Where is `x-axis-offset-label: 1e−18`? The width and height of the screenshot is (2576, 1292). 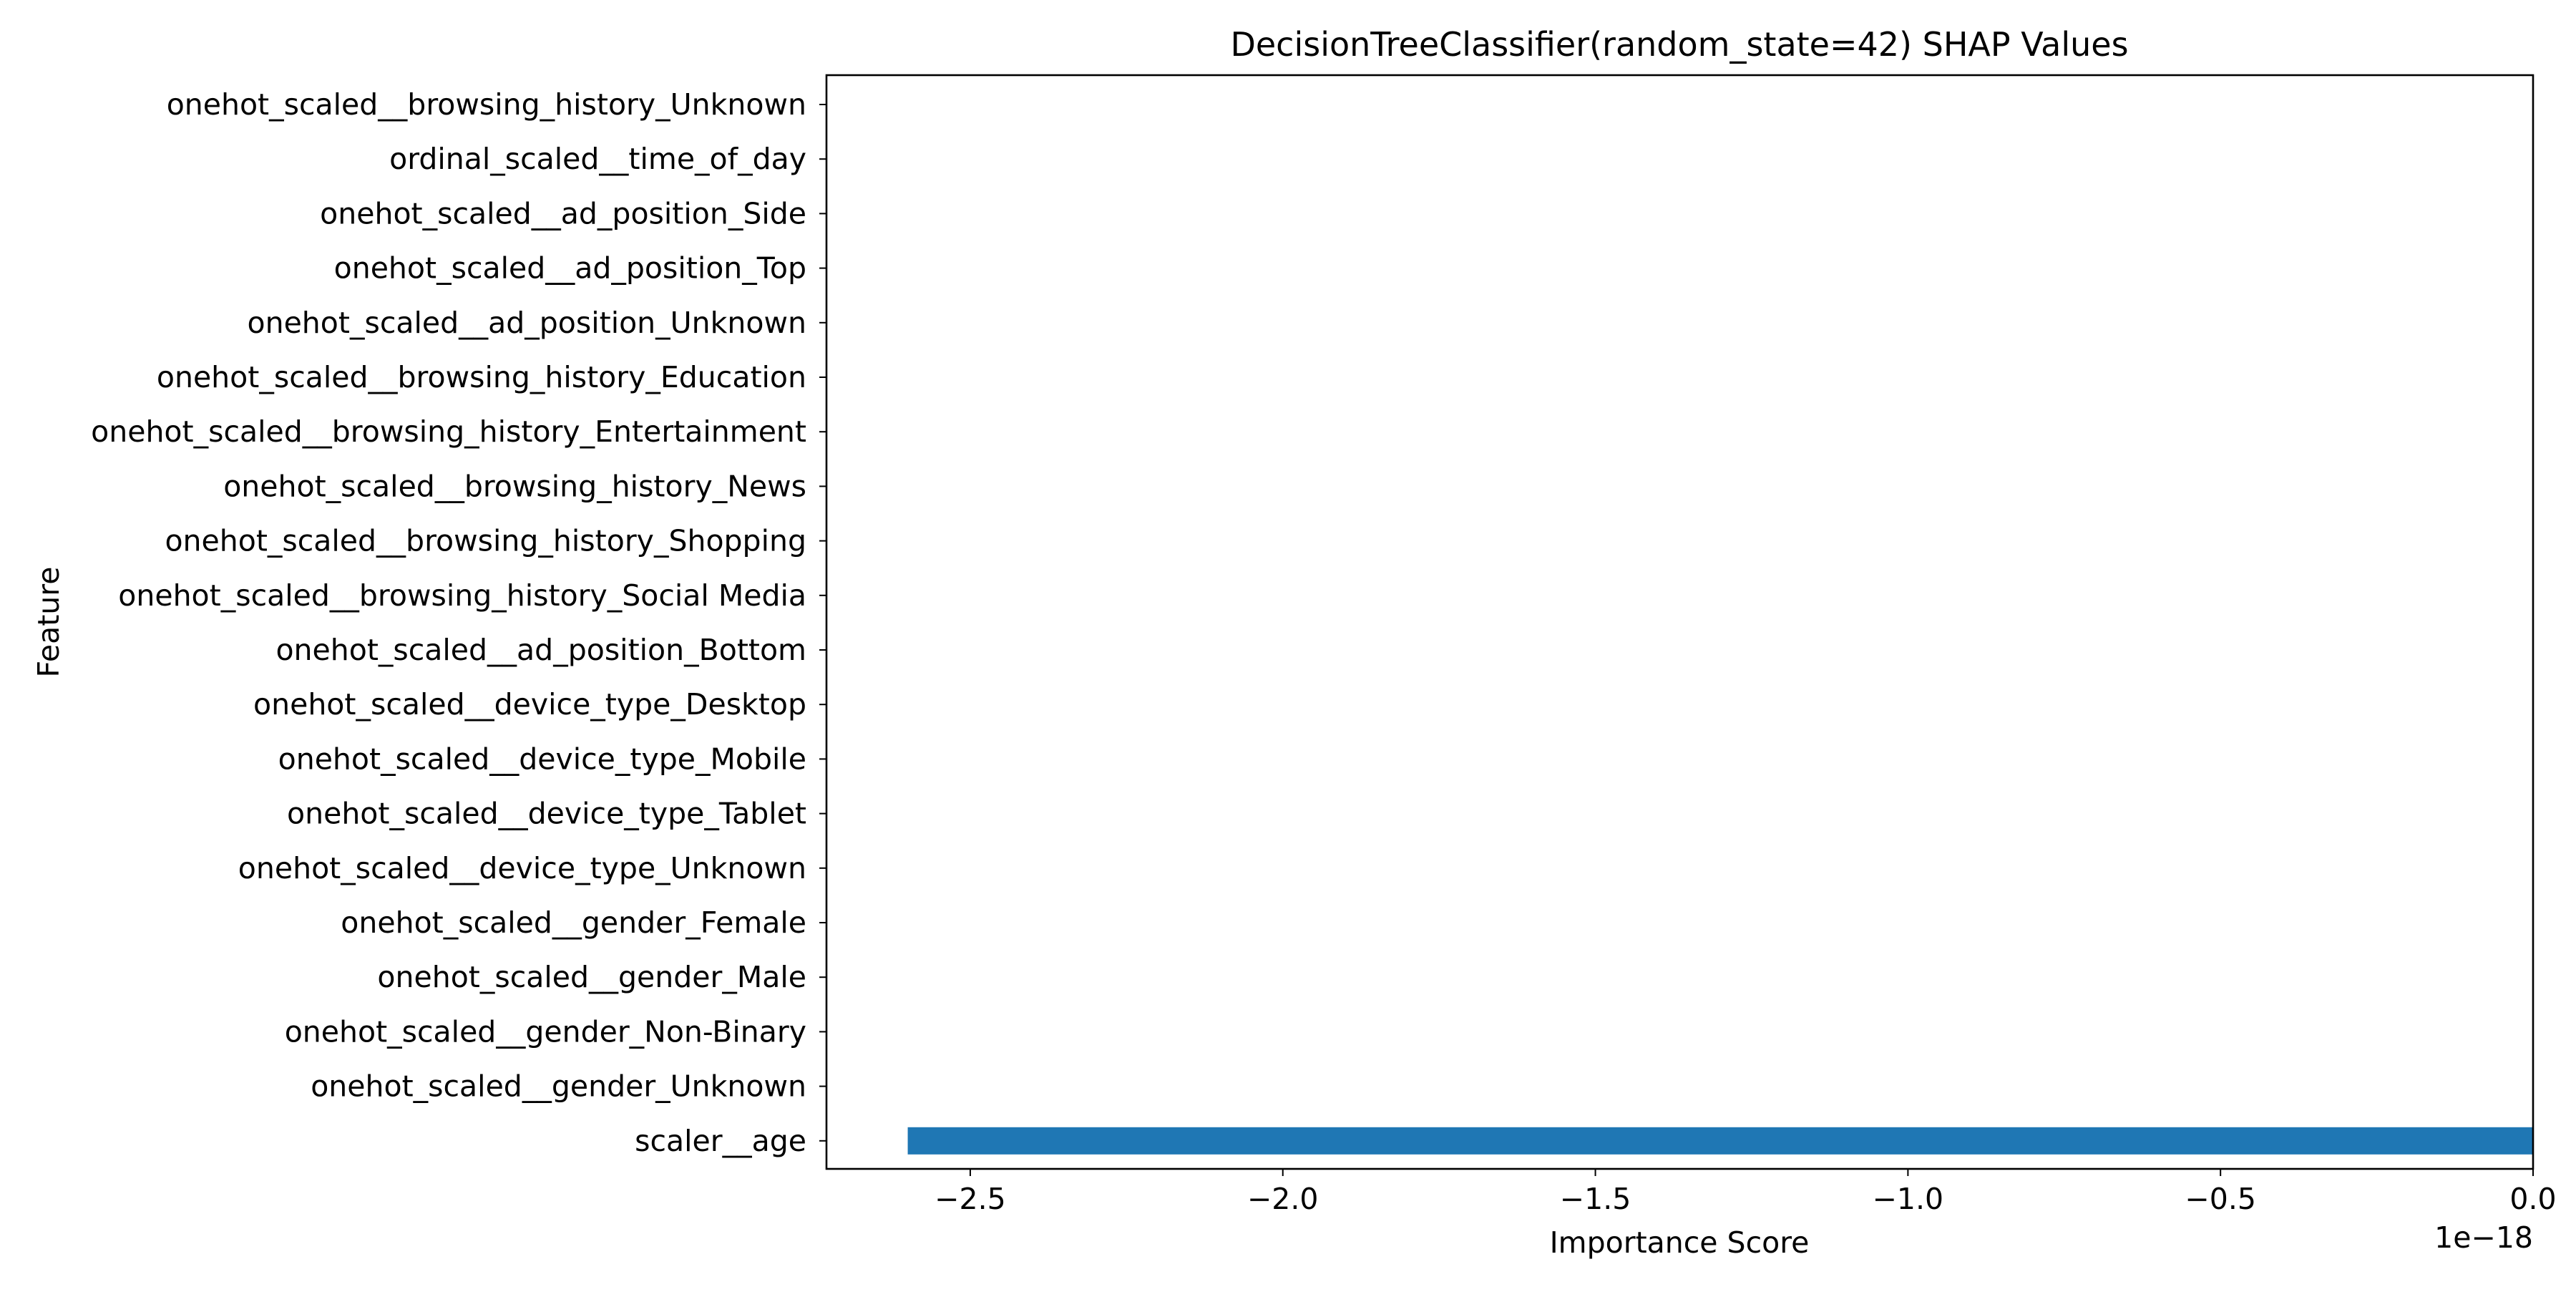 x-axis-offset-label: 1e−18 is located at coordinates (2483, 1237).